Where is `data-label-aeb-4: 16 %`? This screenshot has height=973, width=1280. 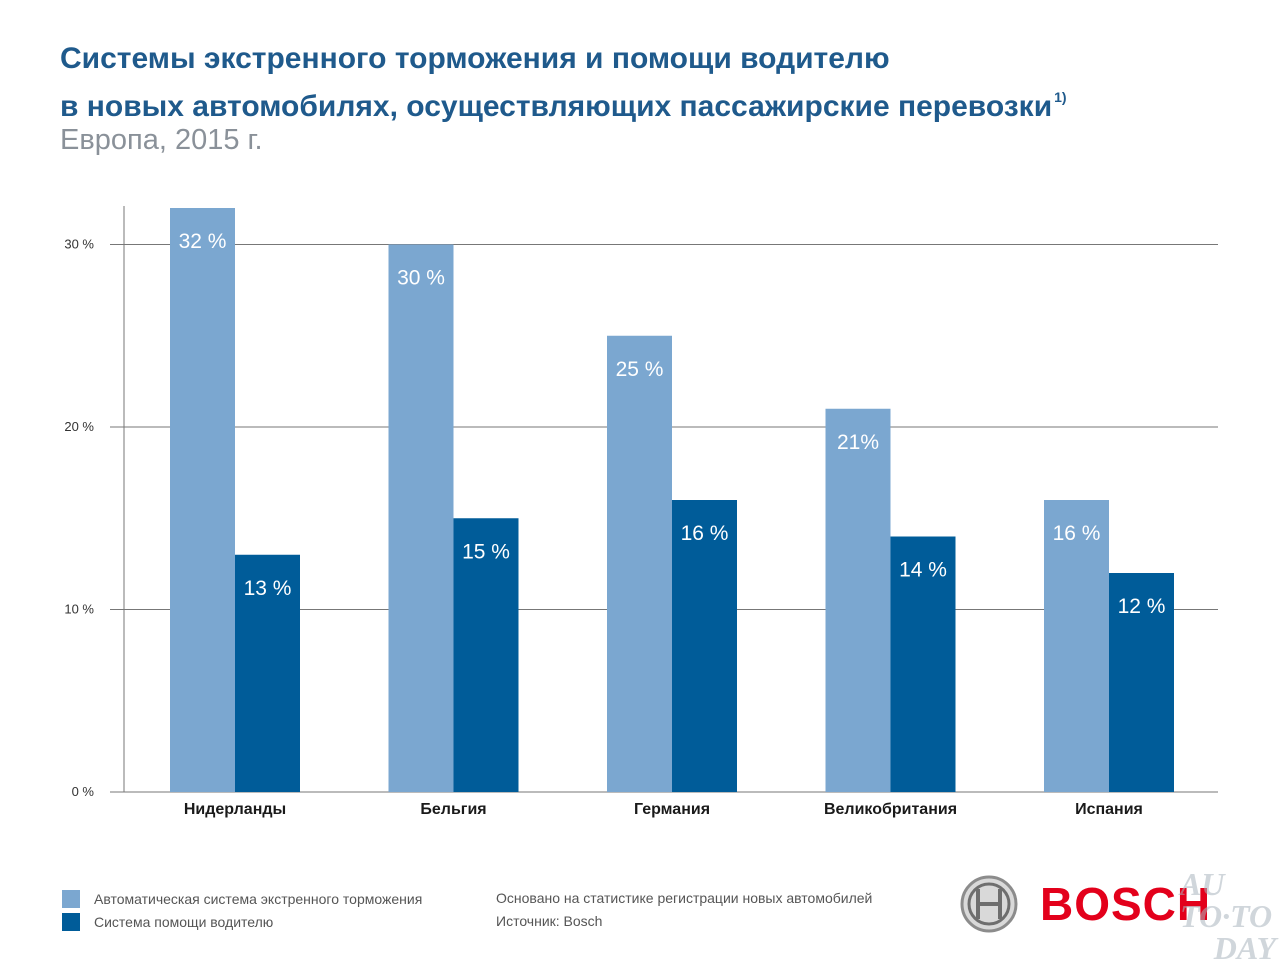
data-label-aeb-4: 16 % is located at coordinates (1077, 533).